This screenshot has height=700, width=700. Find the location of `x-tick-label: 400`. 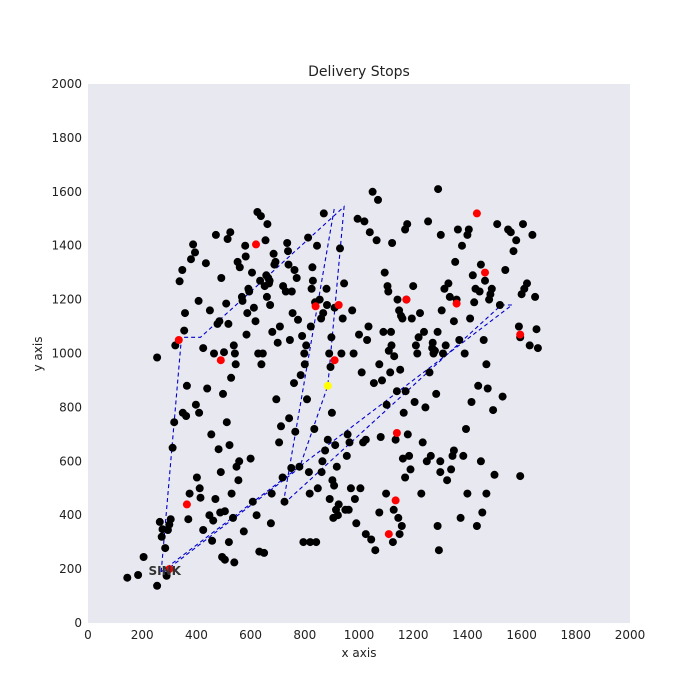

x-tick-label: 400 is located at coordinates (196, 635).